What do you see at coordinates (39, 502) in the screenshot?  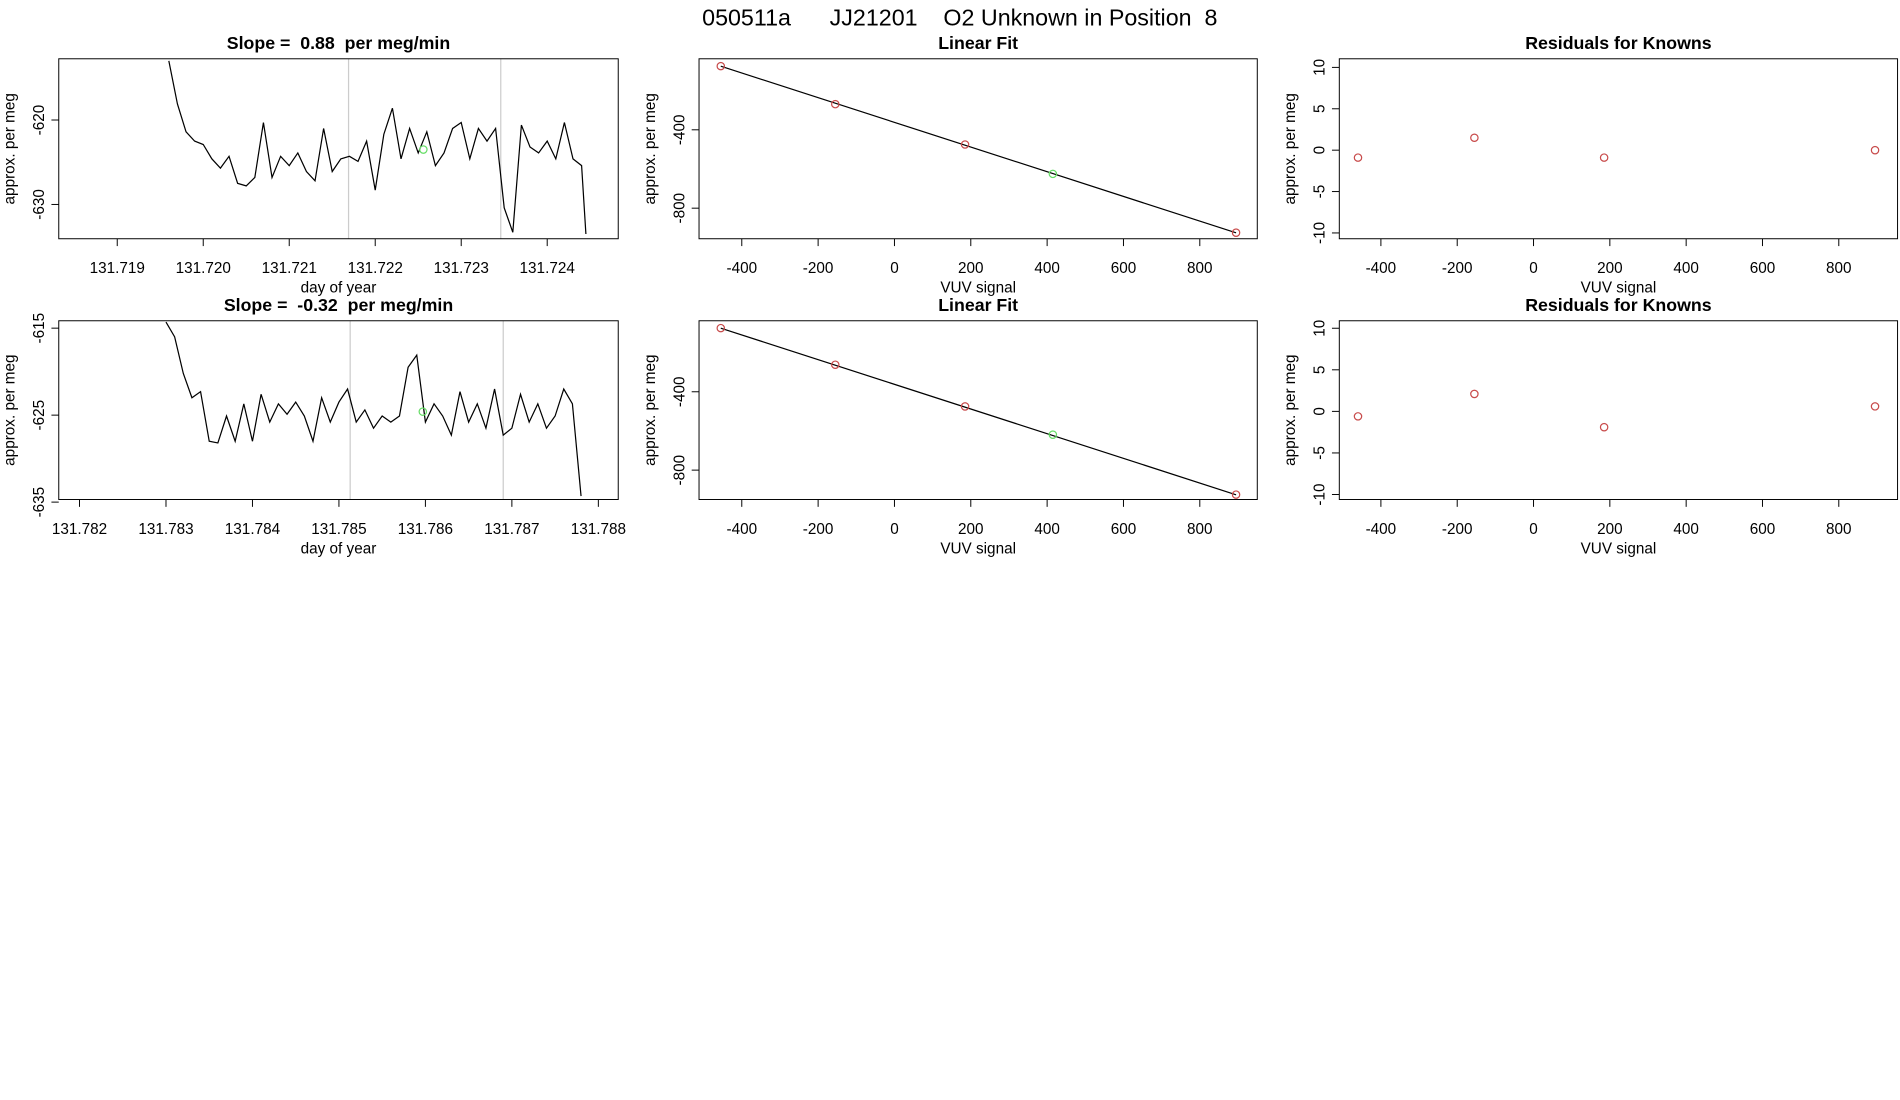 I see `y-tick-label: -635` at bounding box center [39, 502].